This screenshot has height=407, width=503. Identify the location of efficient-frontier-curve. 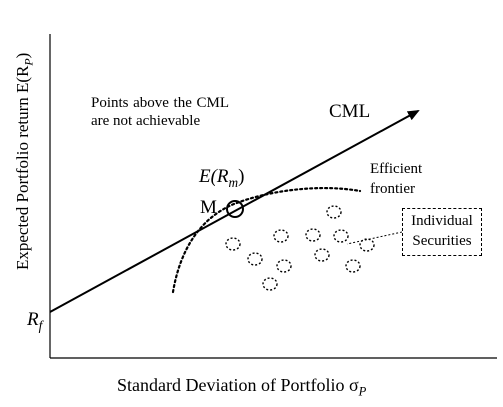
(266, 240).